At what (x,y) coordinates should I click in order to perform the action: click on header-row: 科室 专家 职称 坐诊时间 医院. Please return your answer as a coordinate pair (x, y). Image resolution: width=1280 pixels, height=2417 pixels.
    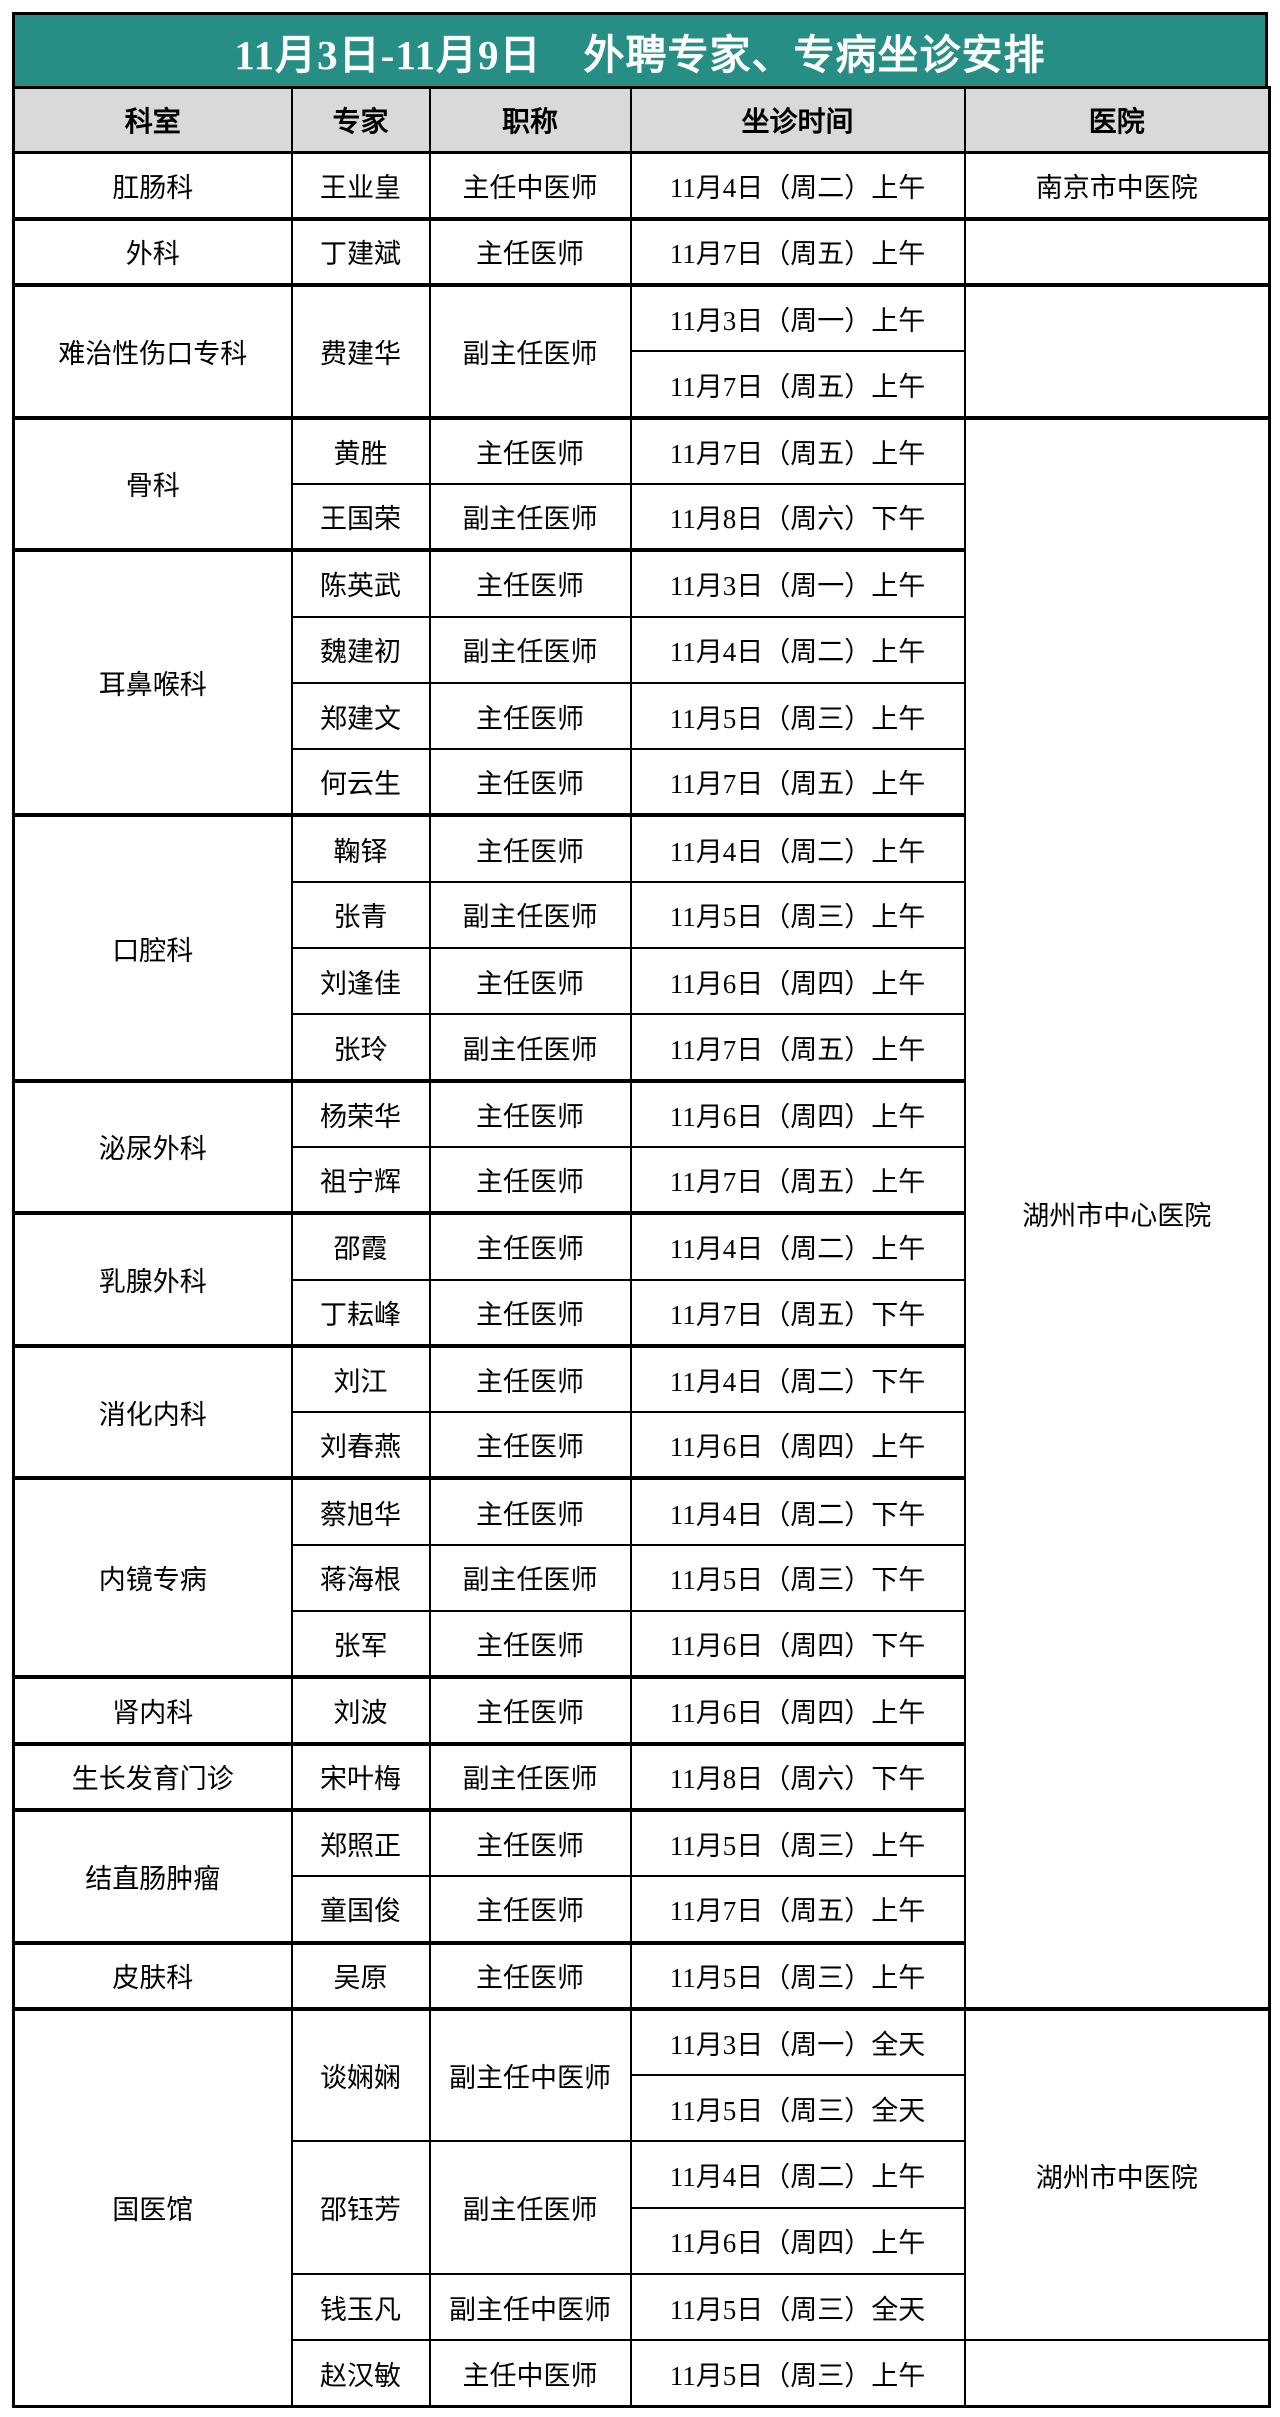
    Looking at the image, I should click on (641, 120).